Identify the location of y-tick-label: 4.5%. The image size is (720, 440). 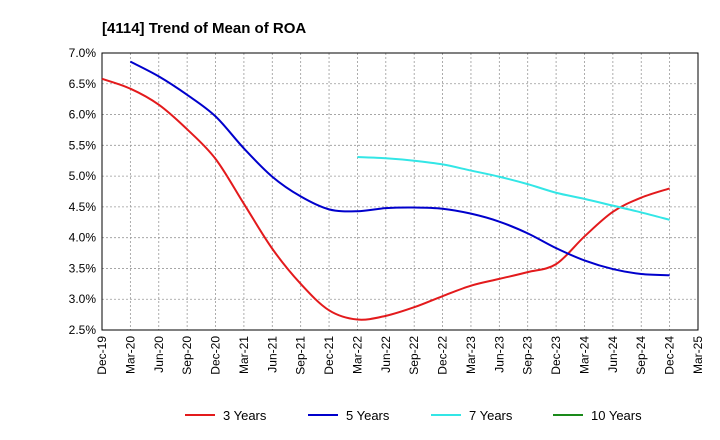
(83, 207).